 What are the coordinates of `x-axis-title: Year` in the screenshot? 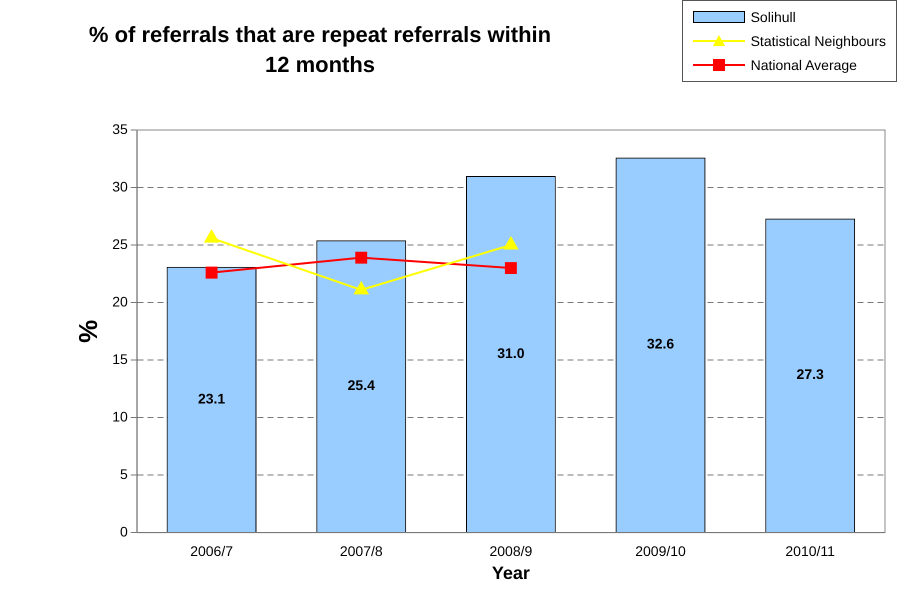 It's located at (511, 573).